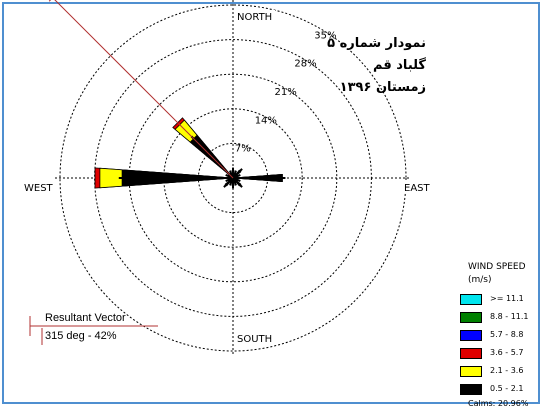 This screenshot has height=408, width=544. I want to click on legend-item: 8.8 - 11.1, so click(502, 318).